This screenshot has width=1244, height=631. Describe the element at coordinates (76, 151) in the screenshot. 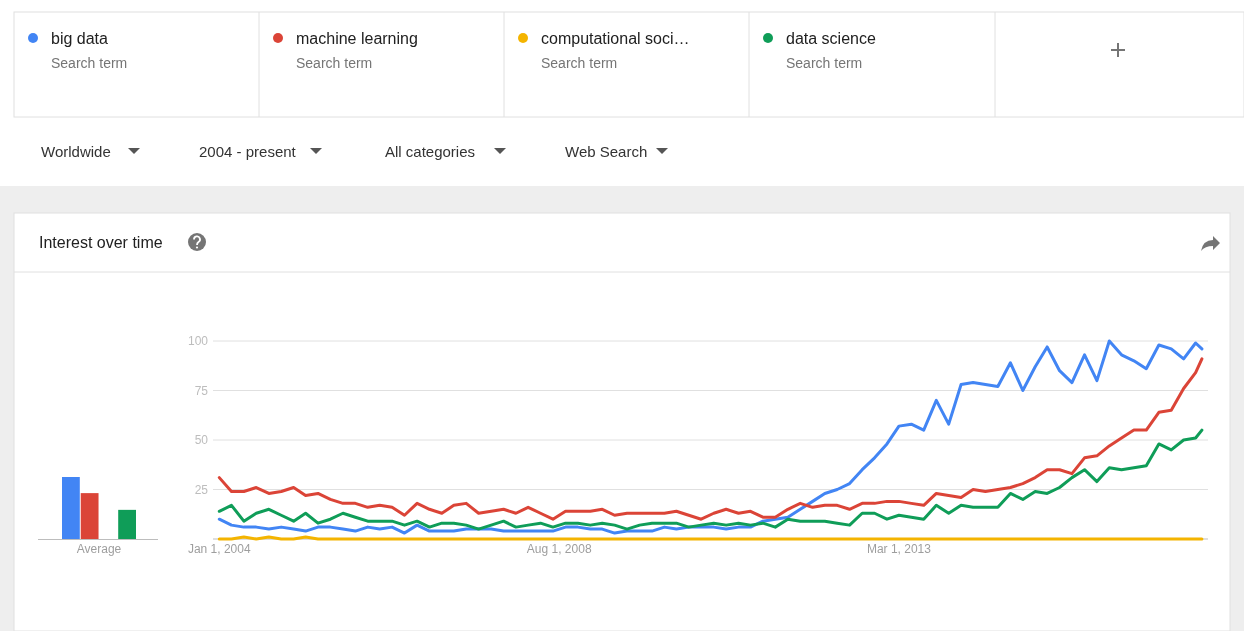

I see `text: Worldwide` at that location.